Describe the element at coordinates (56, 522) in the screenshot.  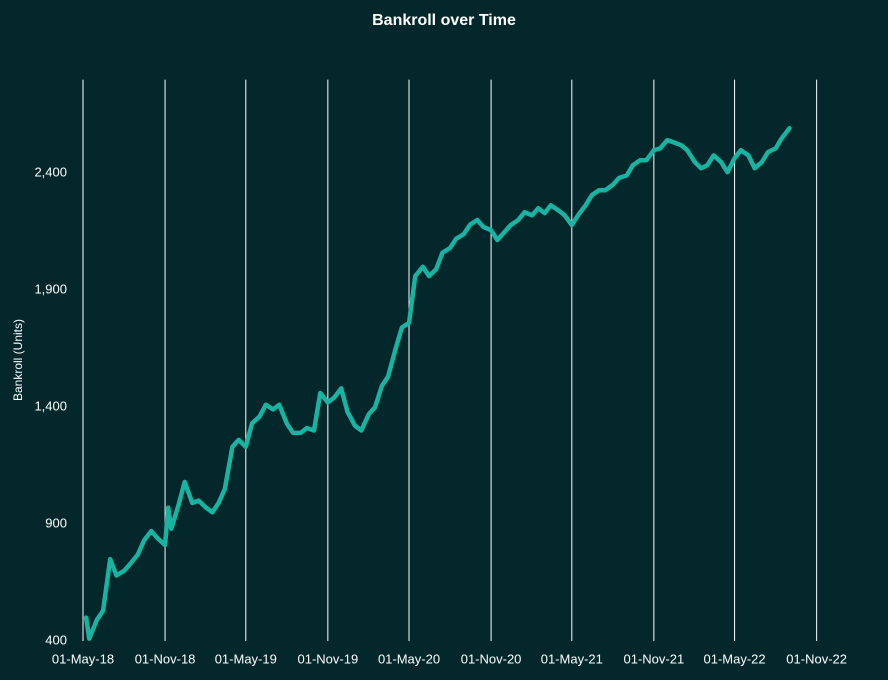
I see `y-tick-label: 900` at that location.